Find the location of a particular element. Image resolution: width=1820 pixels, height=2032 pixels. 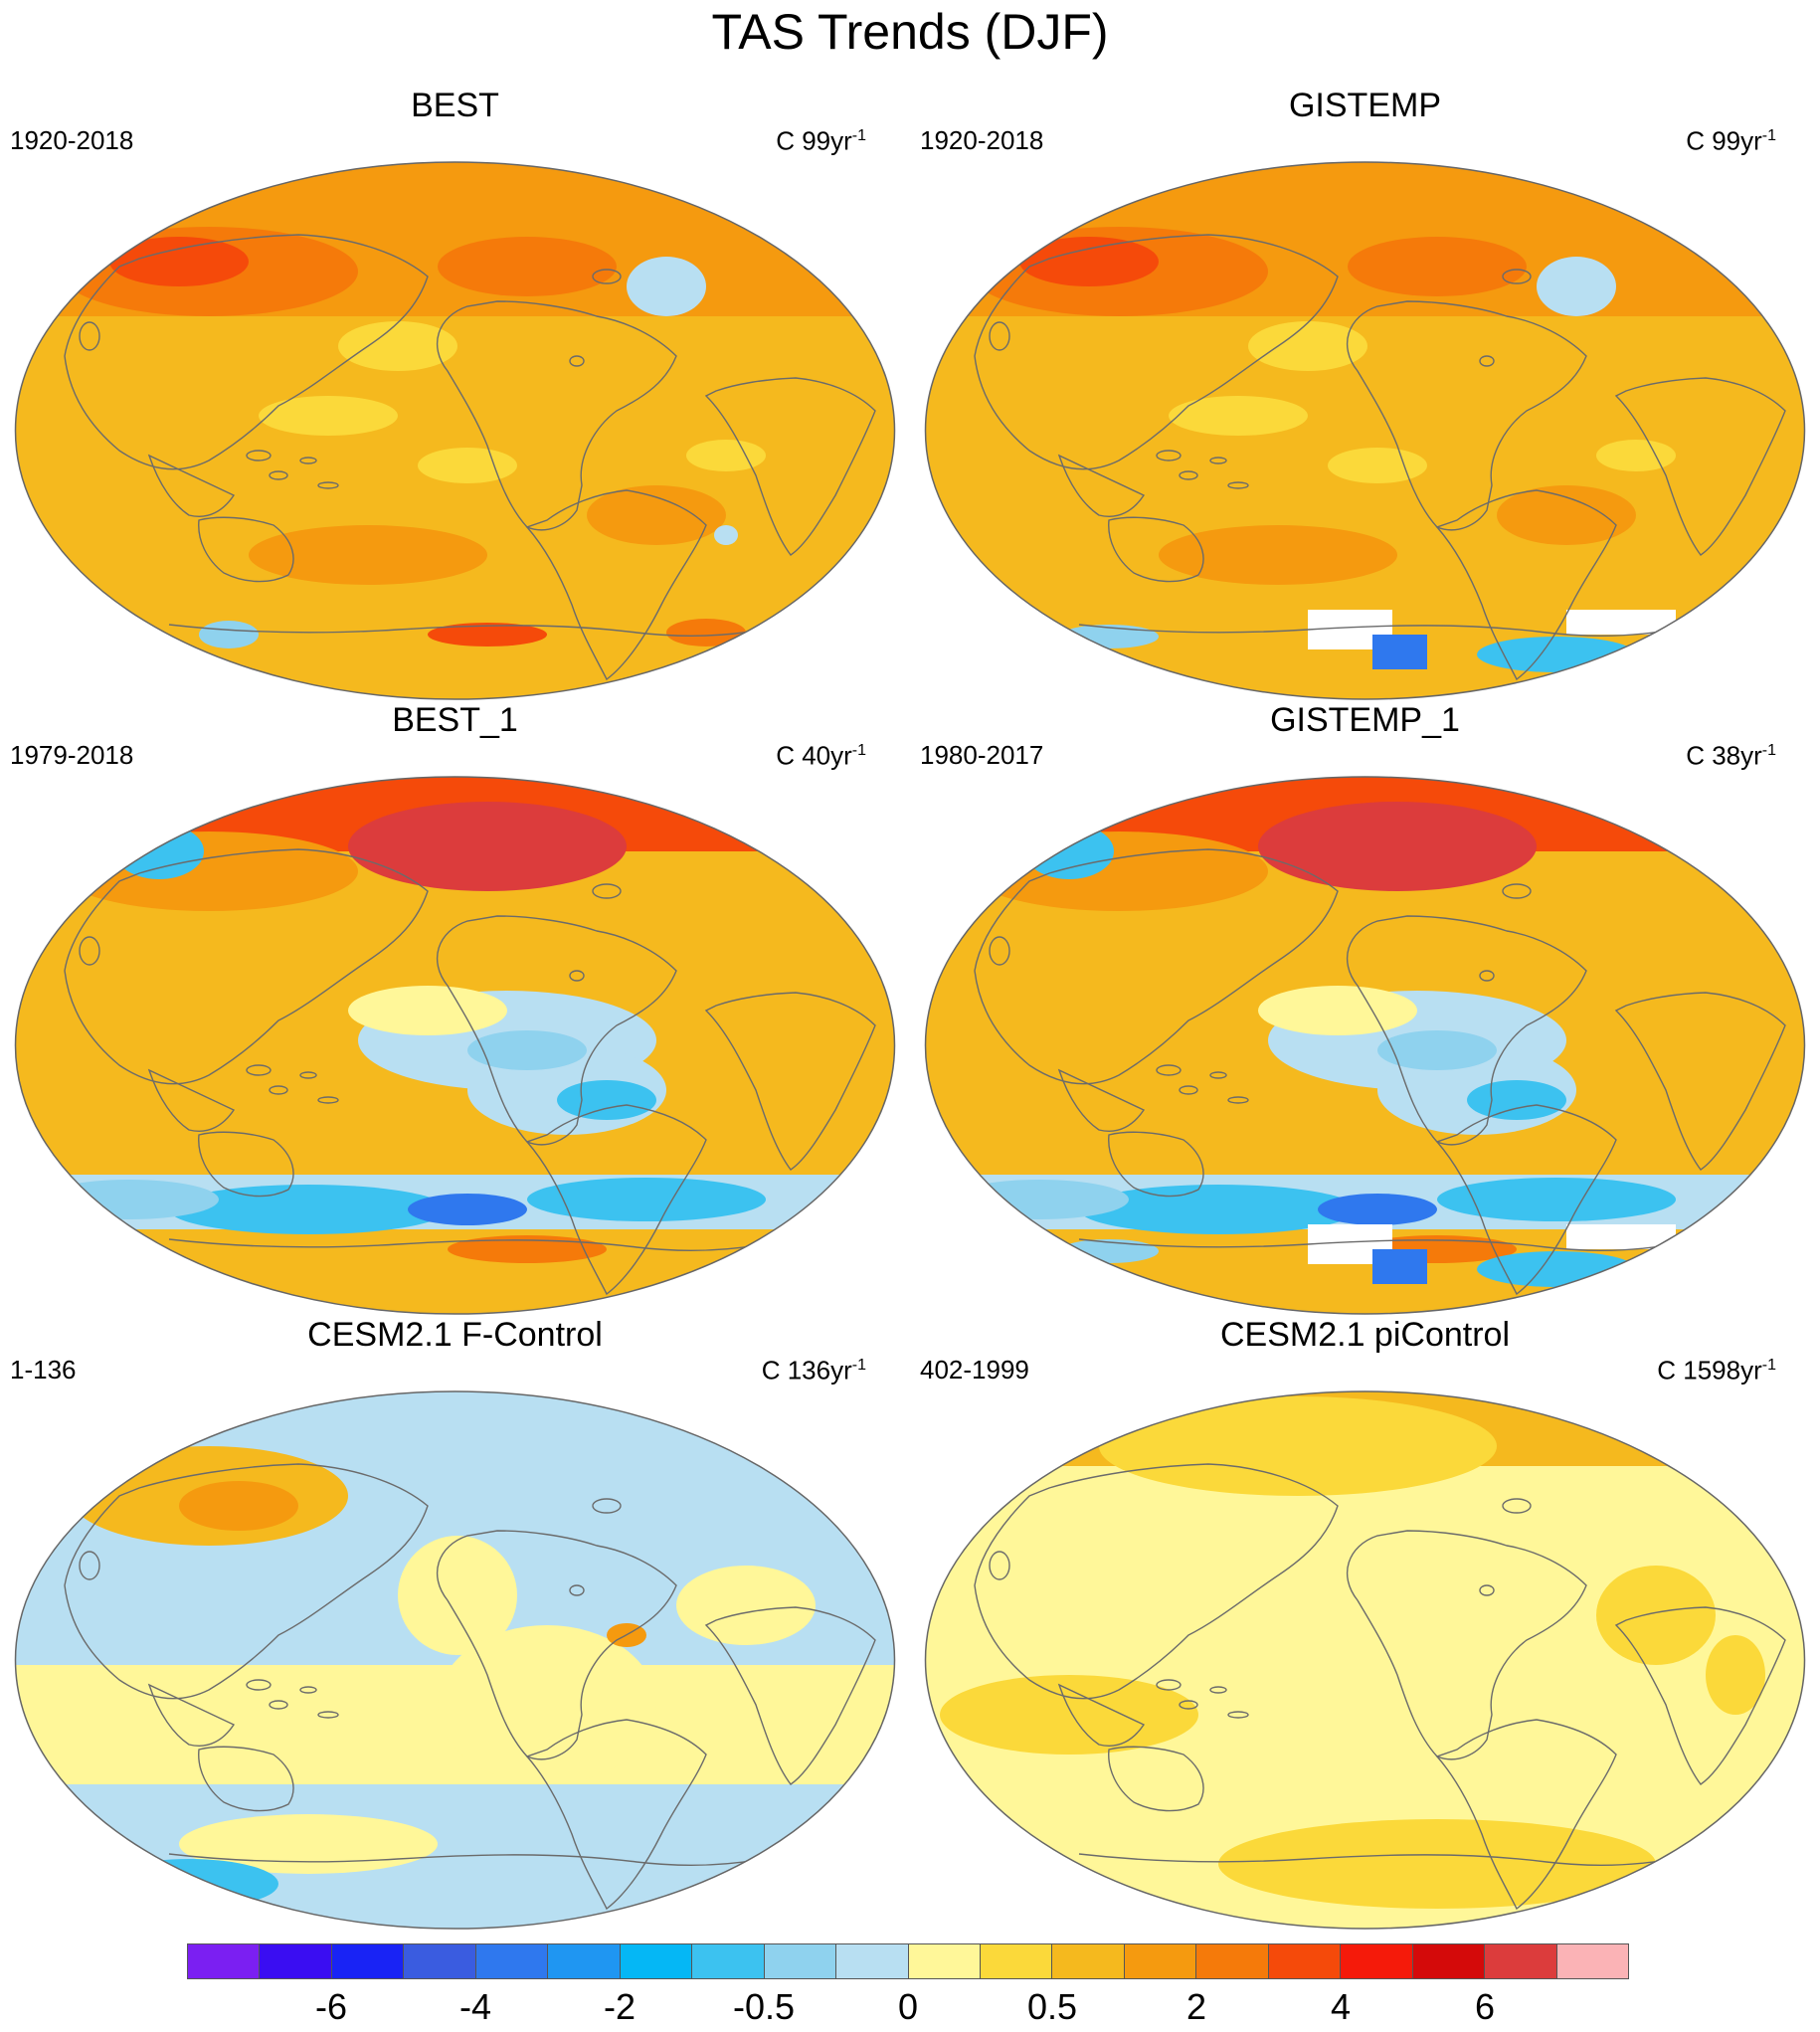

colorbar-tick-label: 4 is located at coordinates (1341, 2007).